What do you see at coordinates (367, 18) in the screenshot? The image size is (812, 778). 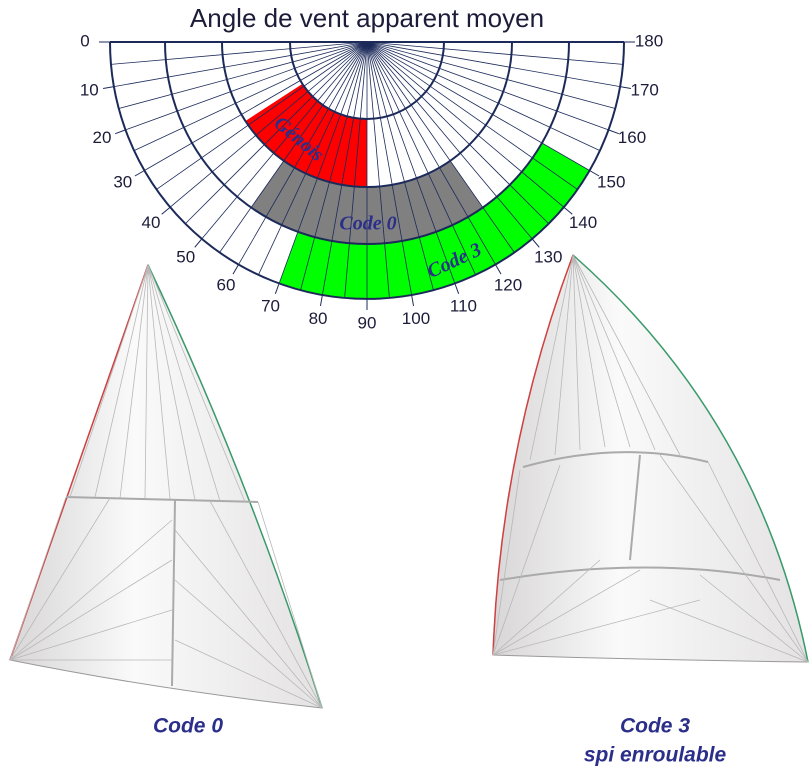 I see `title: Angle de vent apparent moyen` at bounding box center [367, 18].